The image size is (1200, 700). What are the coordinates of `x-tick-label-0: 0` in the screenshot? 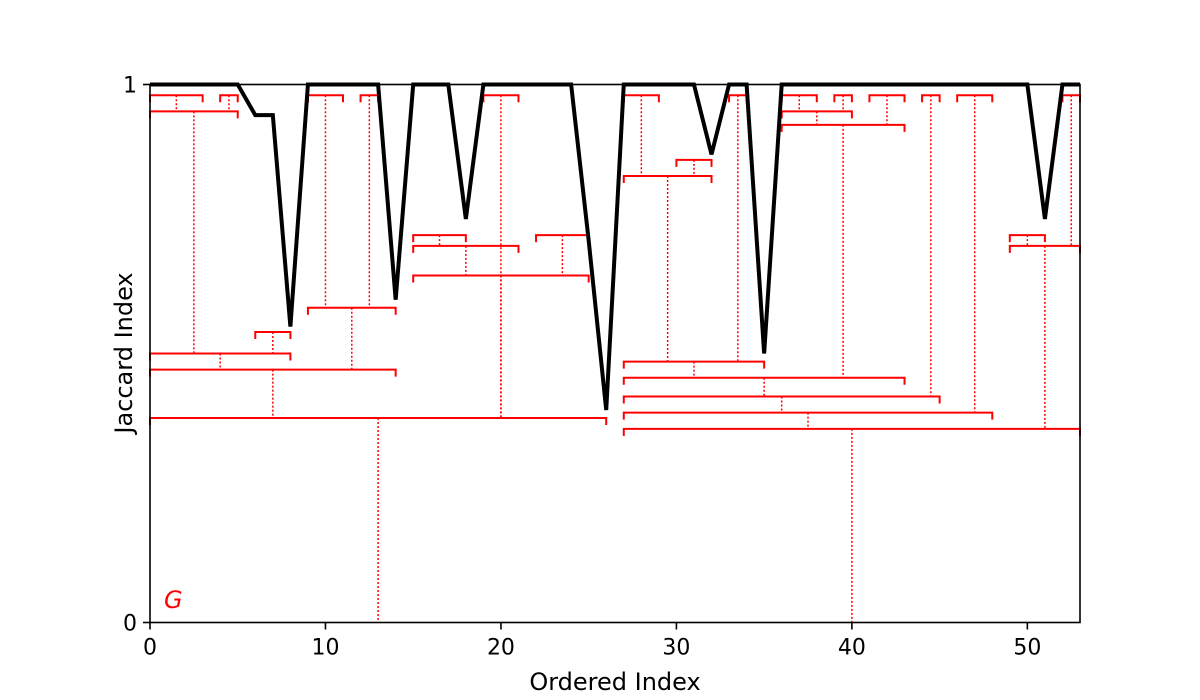 It's located at (150, 648).